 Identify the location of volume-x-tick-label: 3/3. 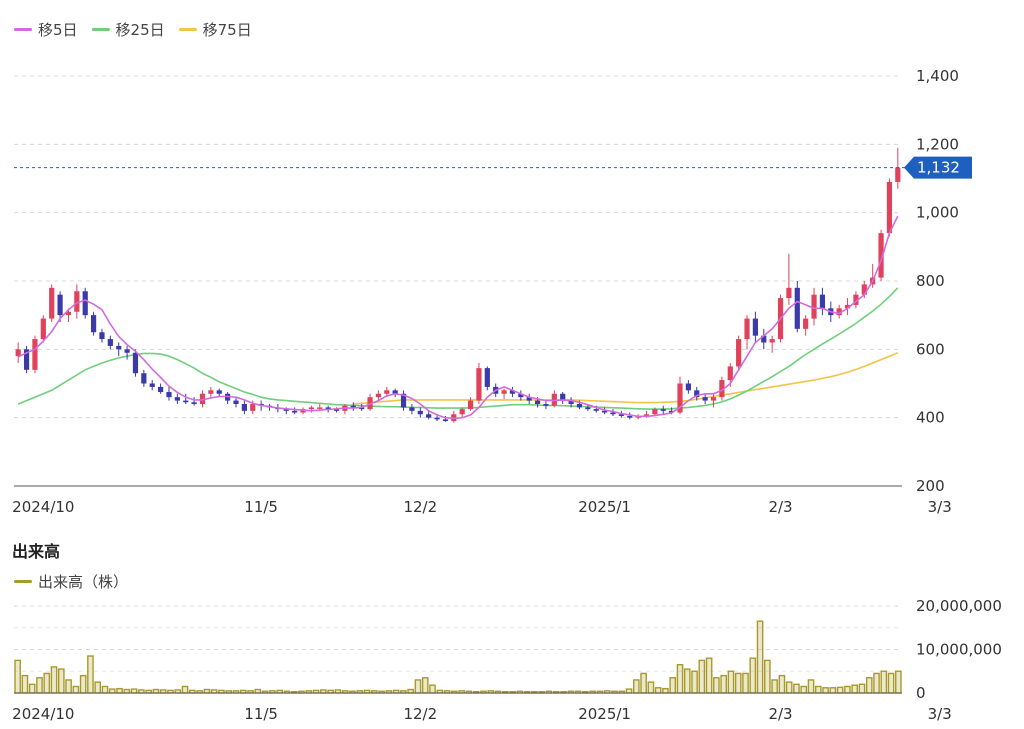
(940, 714).